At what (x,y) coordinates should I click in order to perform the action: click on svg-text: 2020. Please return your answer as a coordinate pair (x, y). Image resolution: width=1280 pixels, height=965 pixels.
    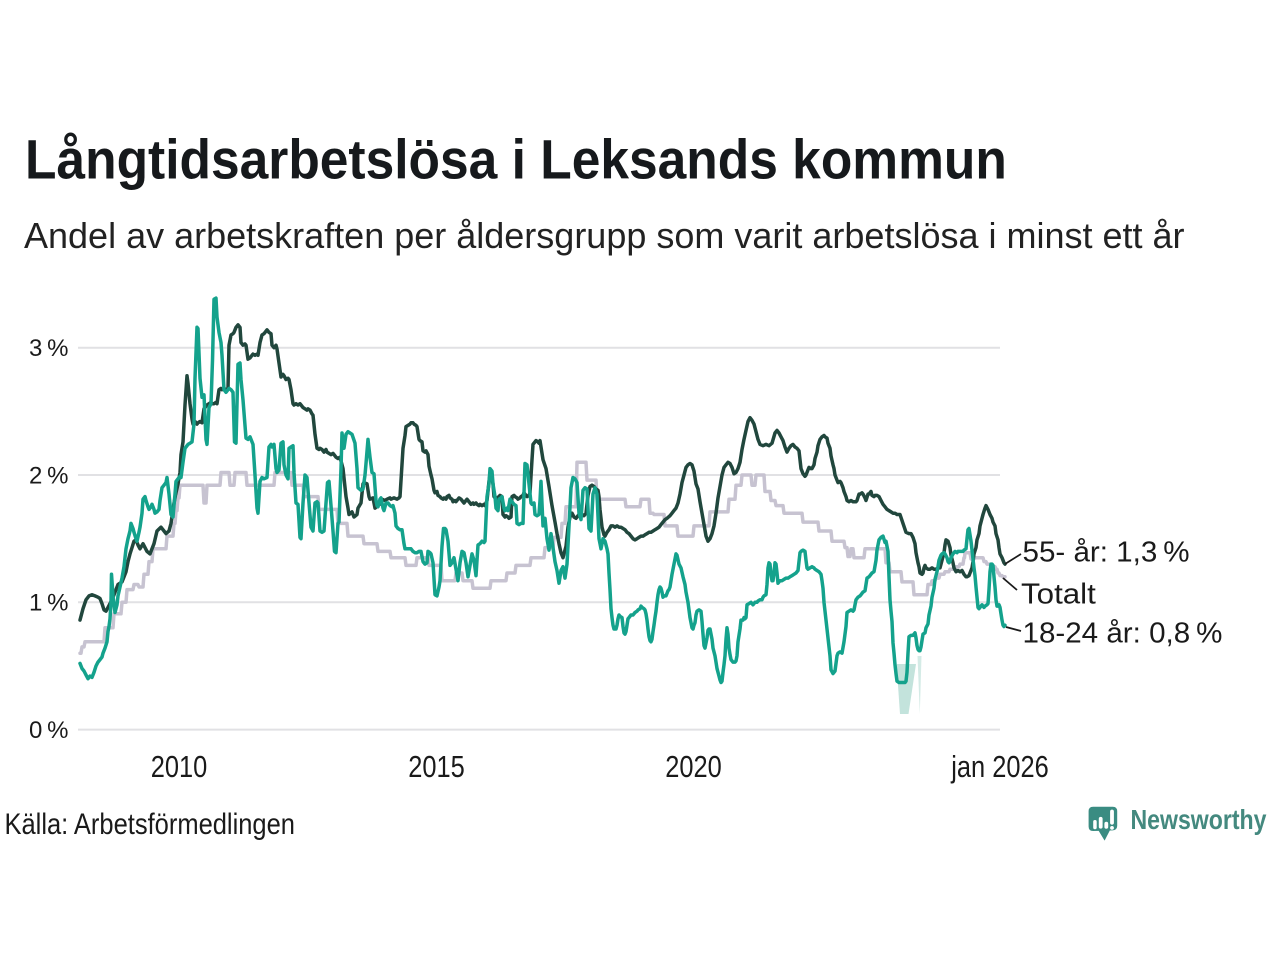
    Looking at the image, I should click on (693, 767).